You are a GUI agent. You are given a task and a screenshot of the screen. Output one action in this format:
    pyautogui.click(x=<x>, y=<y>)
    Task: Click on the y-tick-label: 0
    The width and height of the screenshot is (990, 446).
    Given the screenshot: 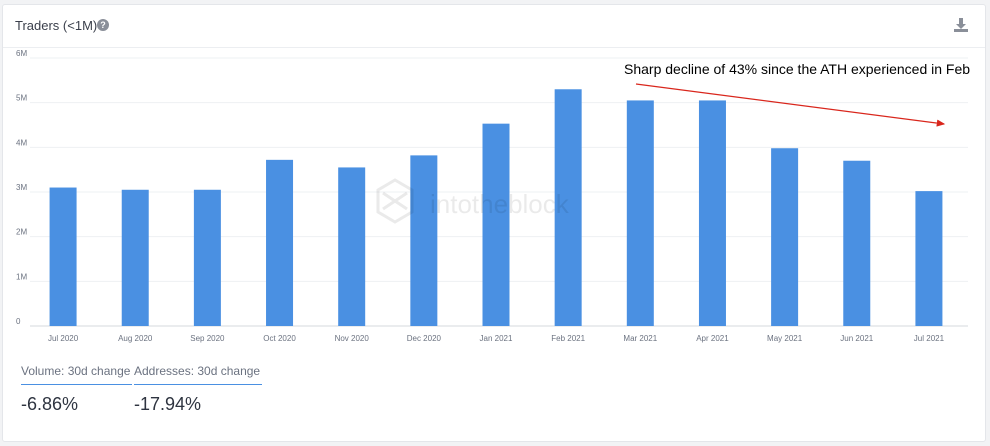 What is the action you would take?
    pyautogui.click(x=18, y=321)
    